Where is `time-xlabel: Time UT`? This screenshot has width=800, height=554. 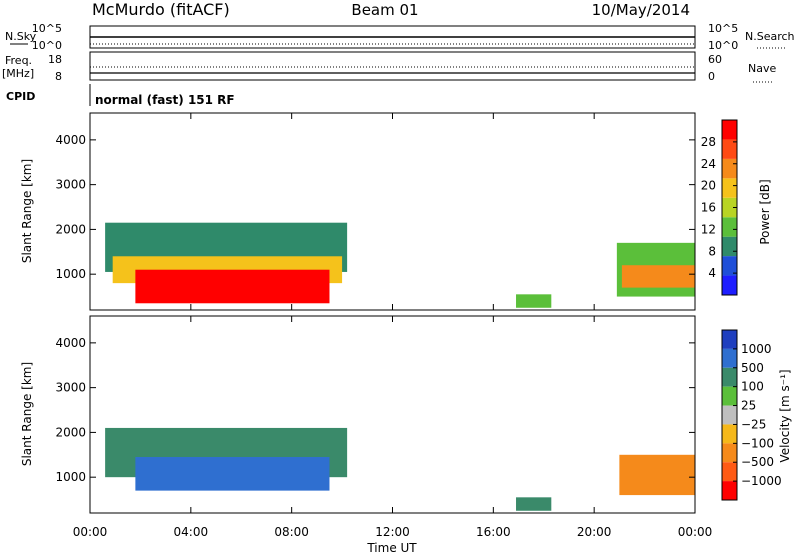 time-xlabel: Time UT is located at coordinates (391, 547).